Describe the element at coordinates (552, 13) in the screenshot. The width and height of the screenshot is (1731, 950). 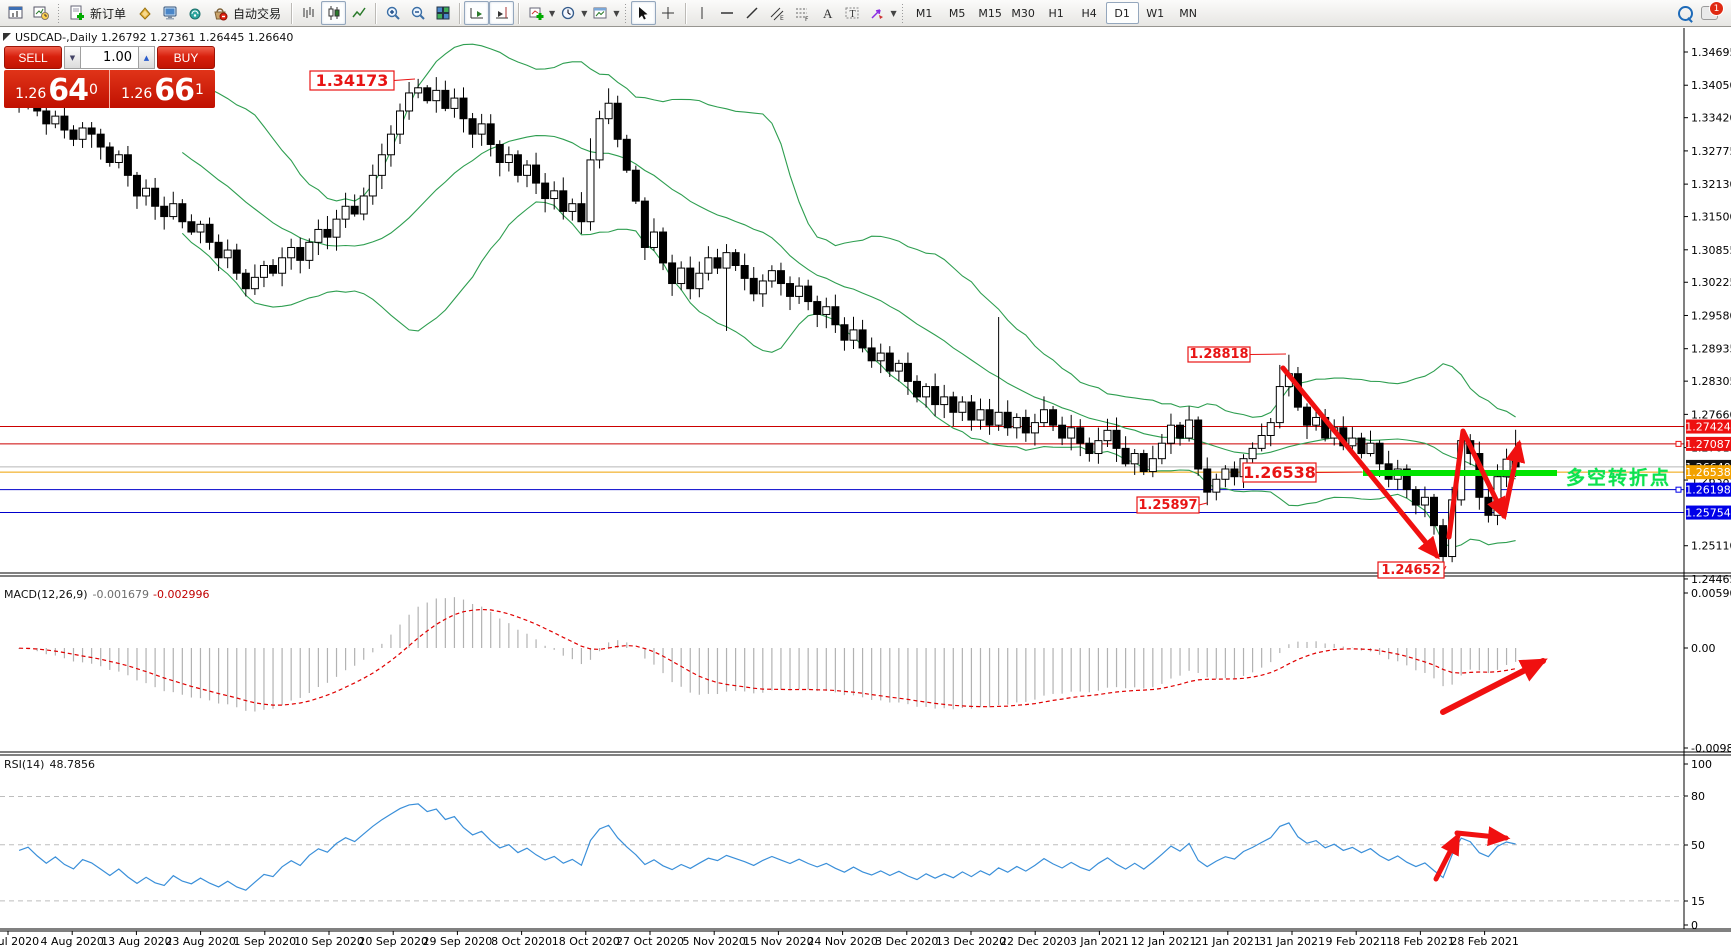
I see `indicators-dropdown-caret: ▼` at that location.